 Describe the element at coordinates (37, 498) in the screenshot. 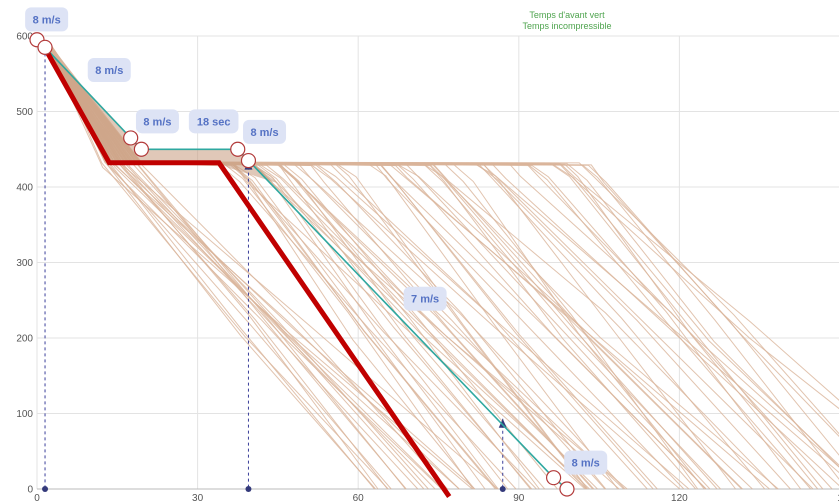

I see `x-tick-label: 0` at that location.